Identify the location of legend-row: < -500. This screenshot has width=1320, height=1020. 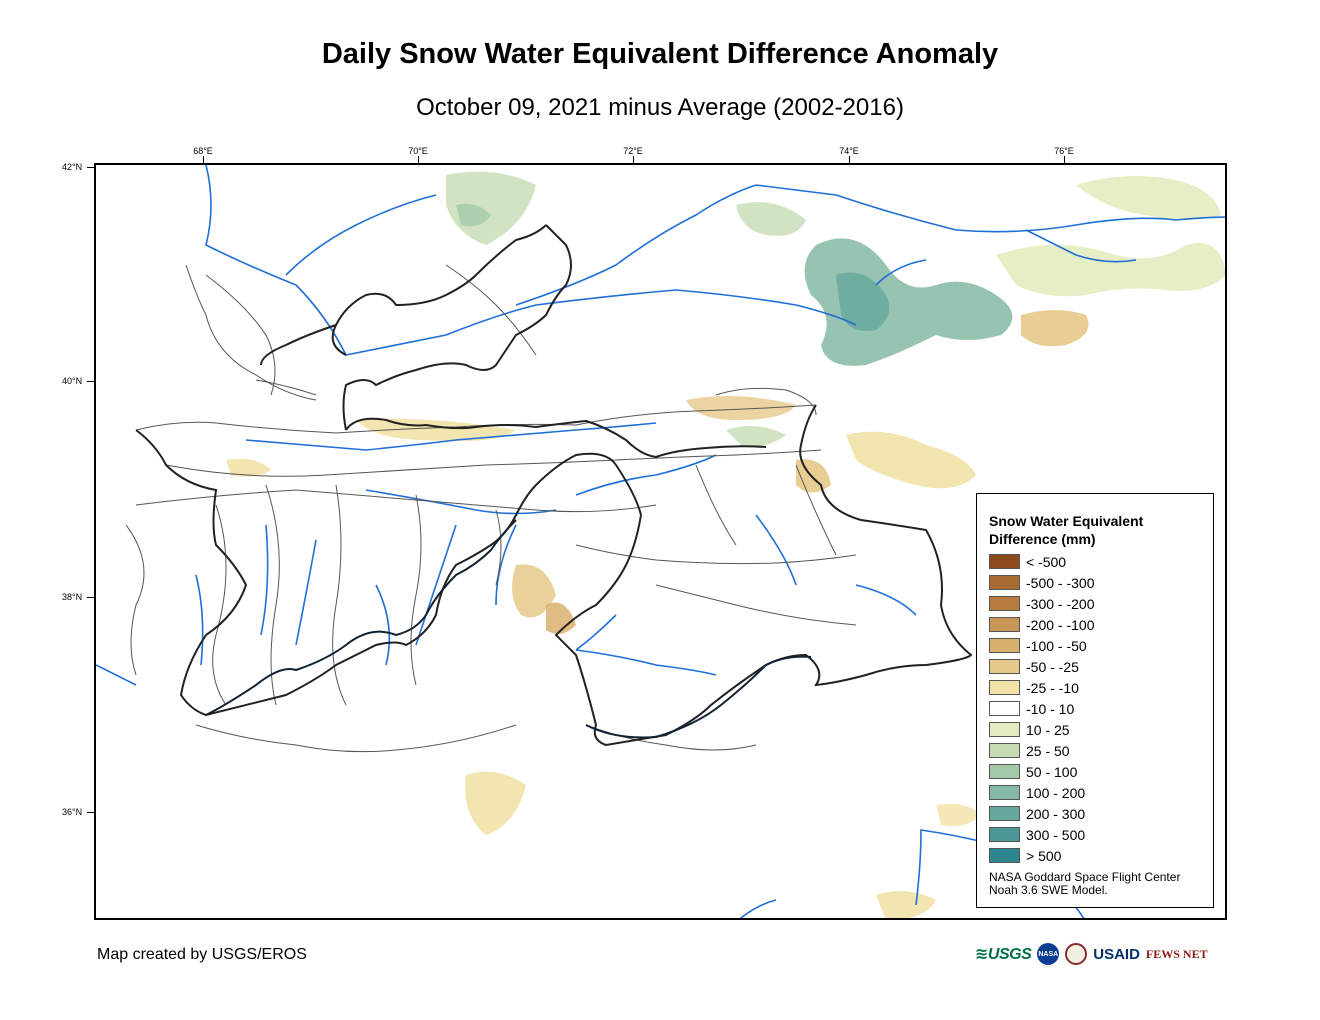
(1041, 561).